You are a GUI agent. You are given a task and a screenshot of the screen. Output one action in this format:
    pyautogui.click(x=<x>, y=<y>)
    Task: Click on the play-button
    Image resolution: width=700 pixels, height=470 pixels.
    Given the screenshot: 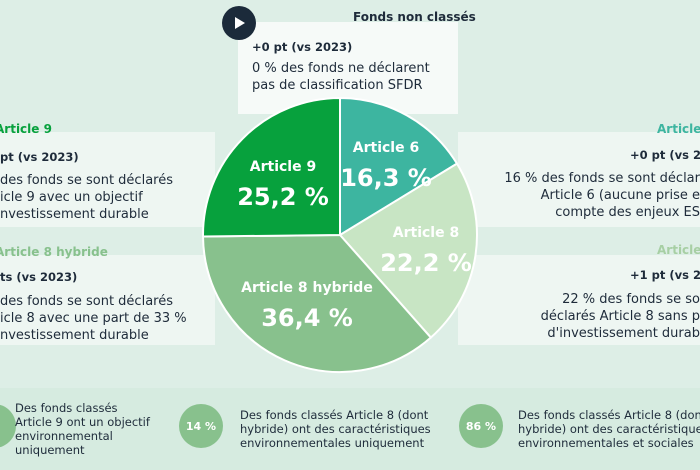 What is the action you would take?
    pyautogui.click(x=239, y=23)
    